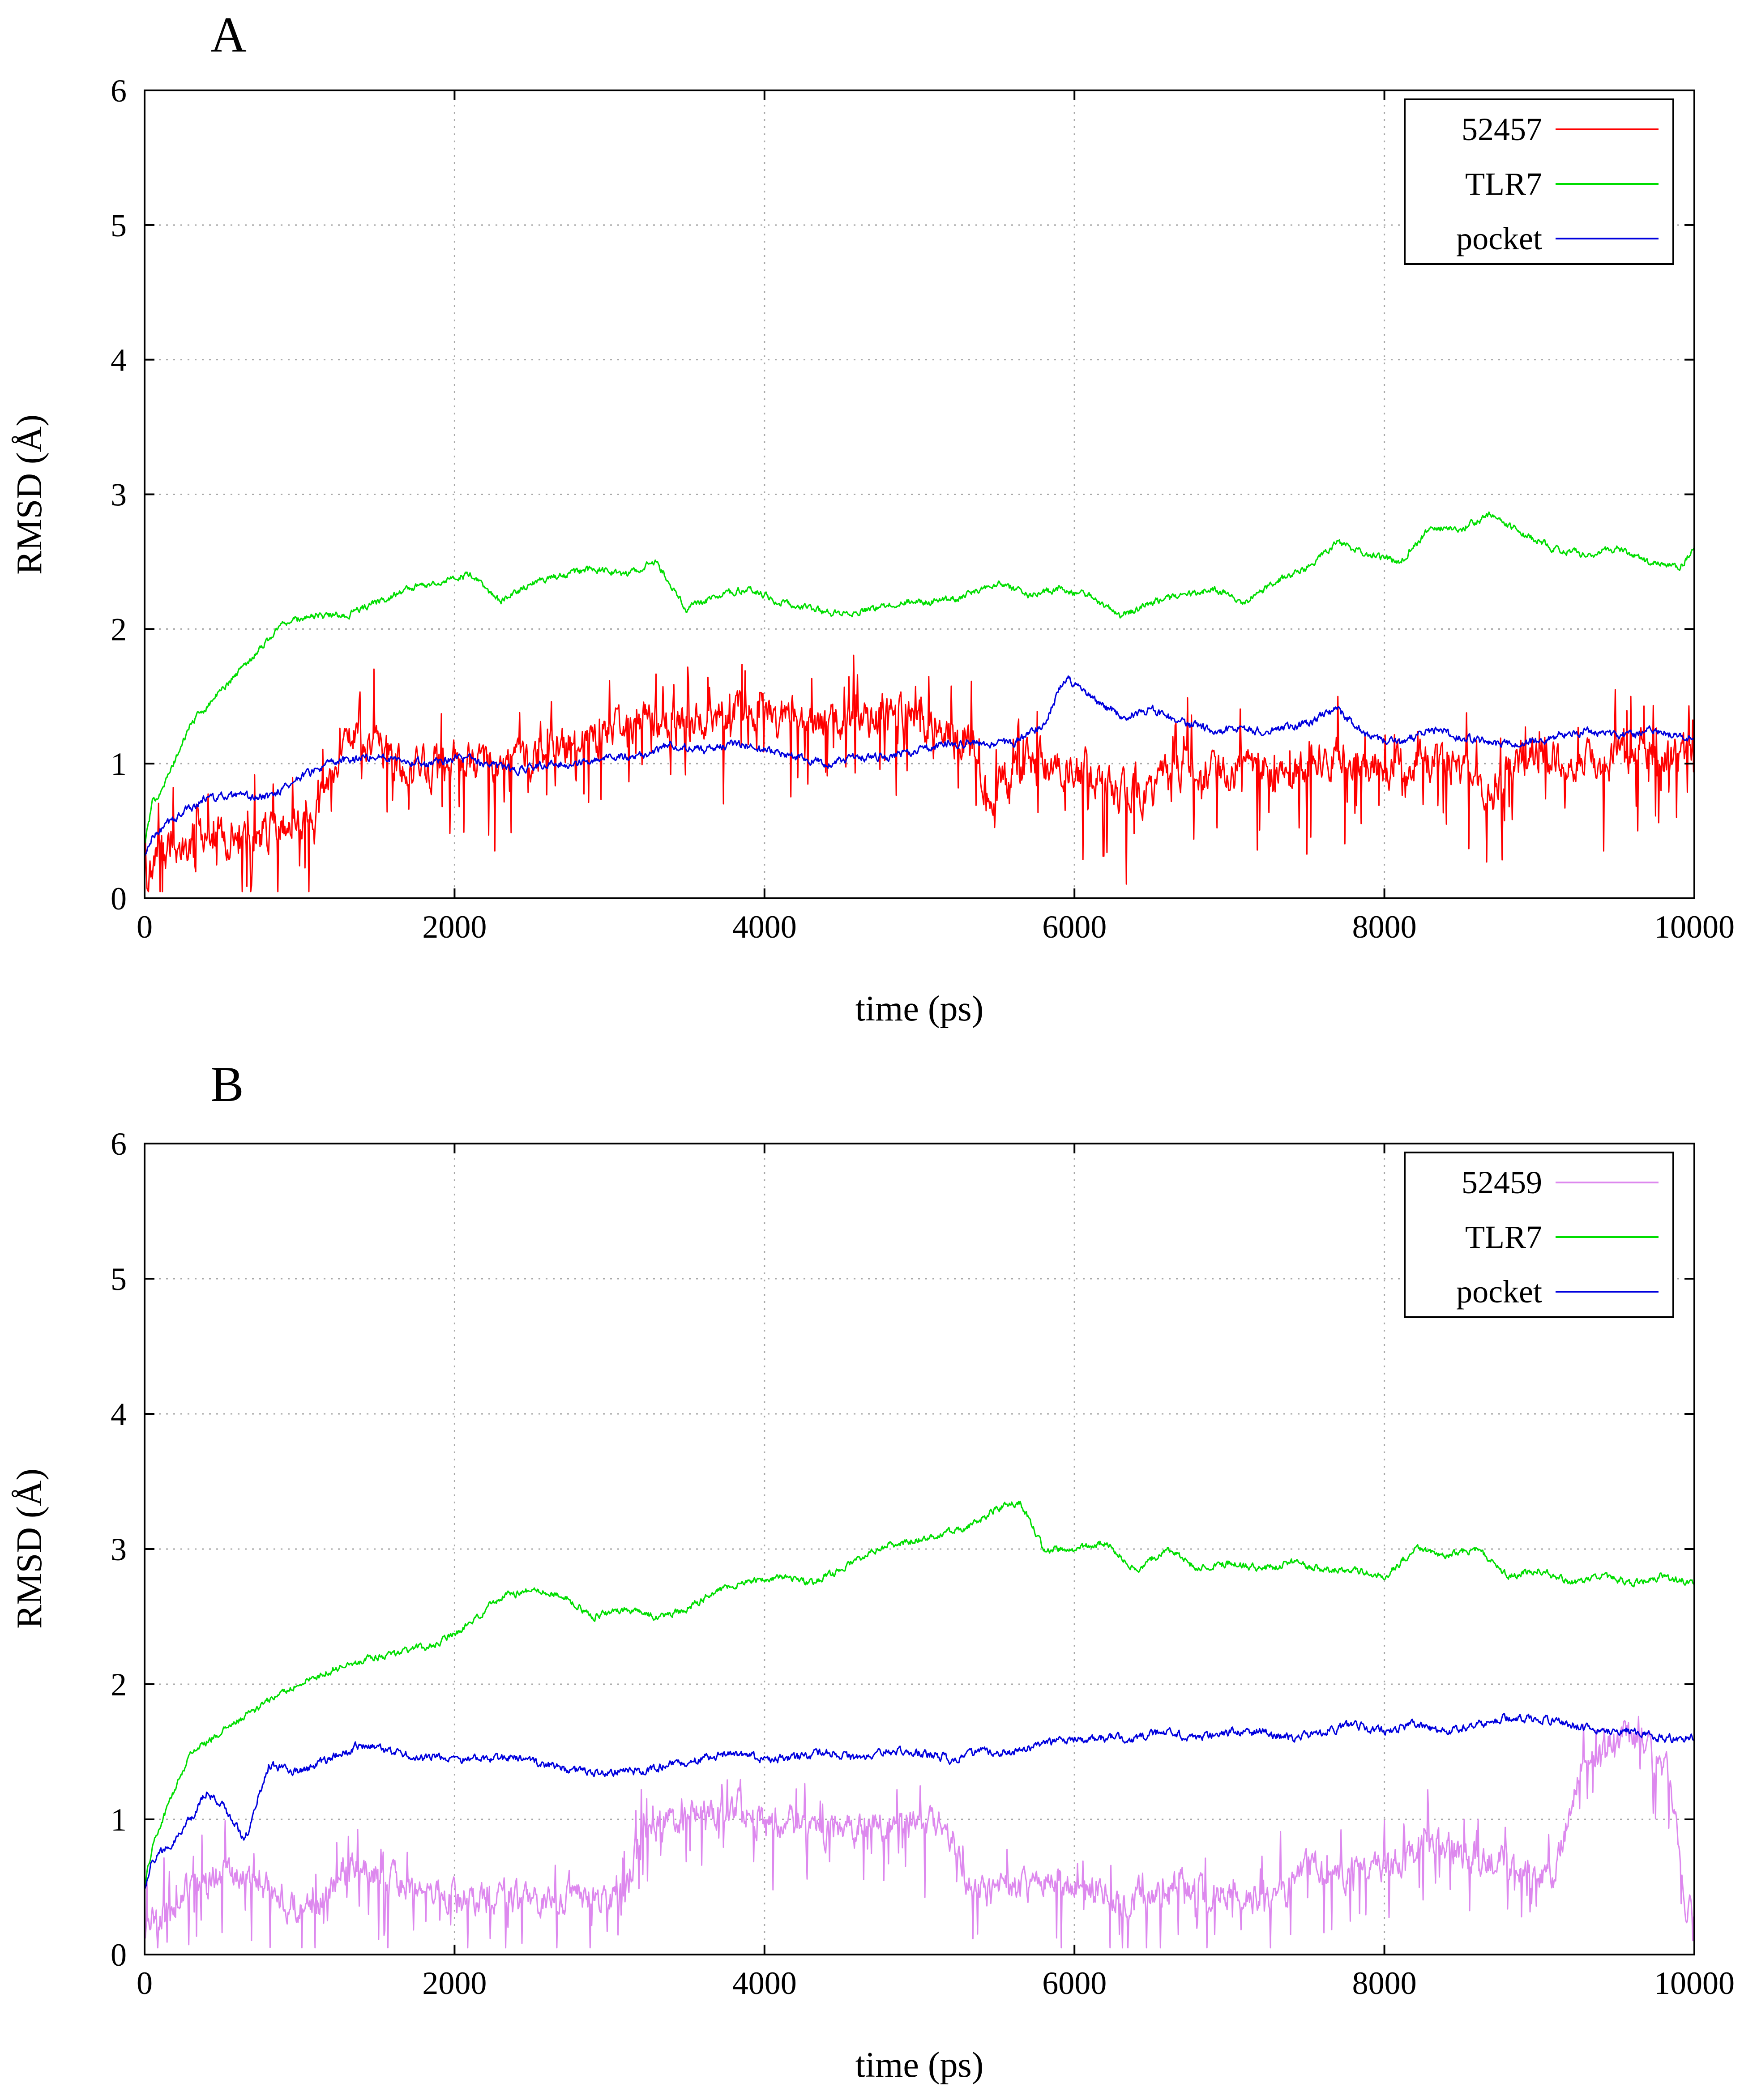  Describe the element at coordinates (227, 1084) in the screenshot. I see `panel-label: B` at that location.